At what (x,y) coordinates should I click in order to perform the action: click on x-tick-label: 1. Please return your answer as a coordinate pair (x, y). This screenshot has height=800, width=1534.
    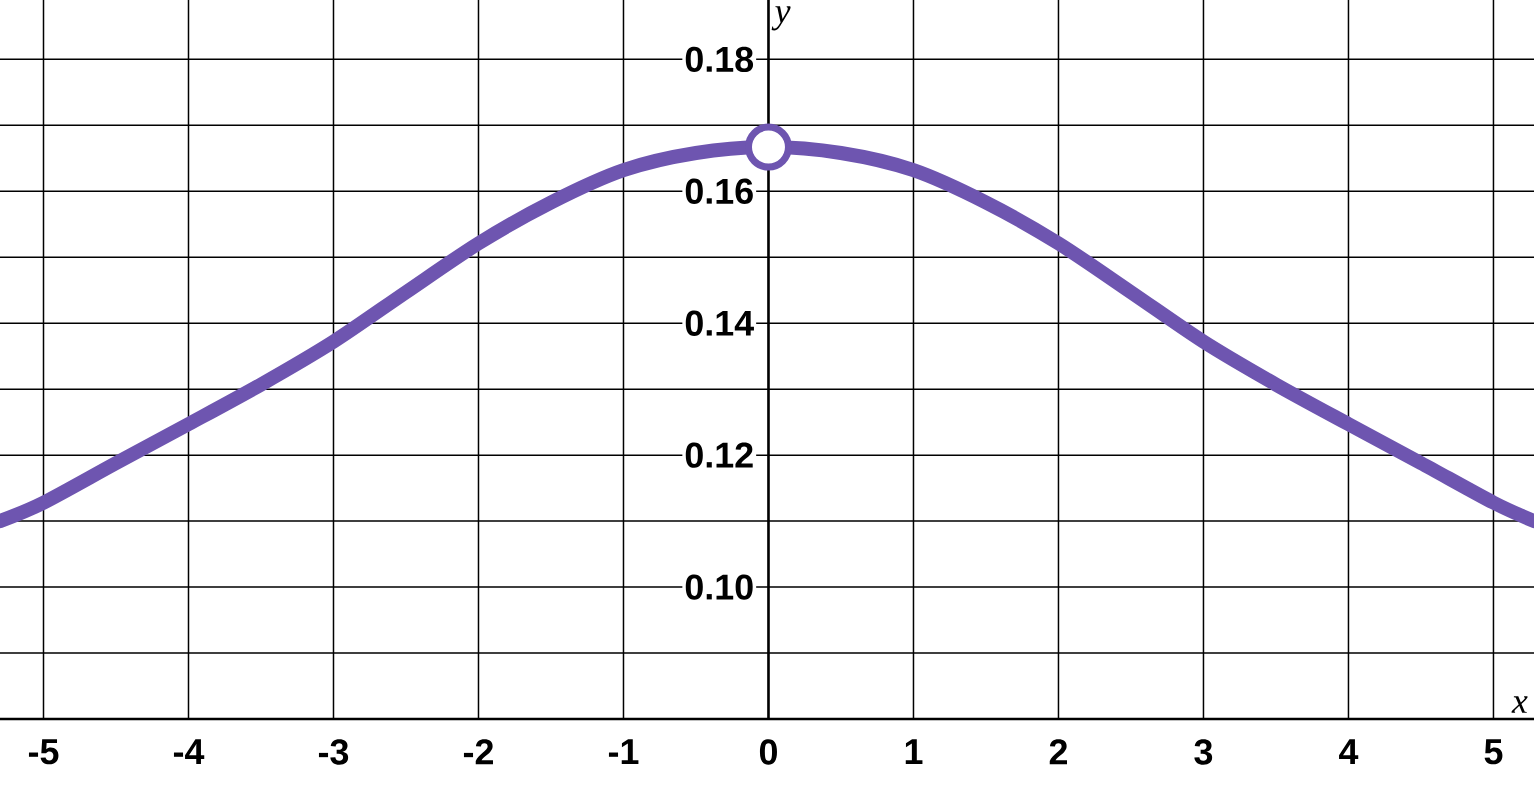
    Looking at the image, I should click on (914, 751).